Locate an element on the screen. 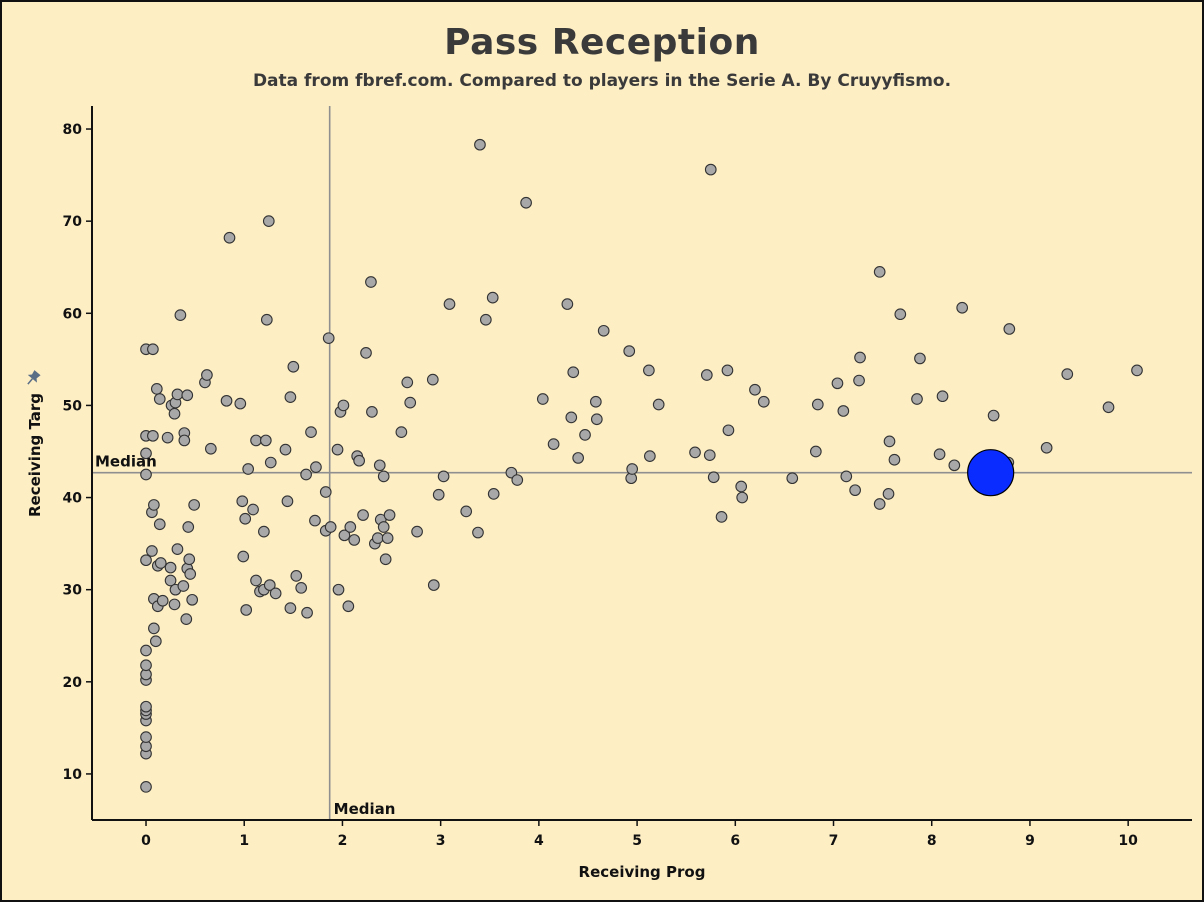  y-tick-label: 50 is located at coordinates (73, 406).